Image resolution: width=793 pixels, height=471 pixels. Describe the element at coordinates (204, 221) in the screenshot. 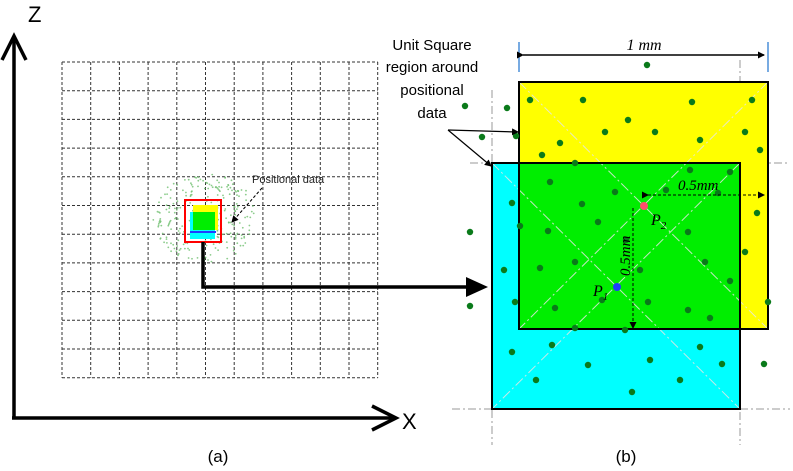

I see `mini-green-overlap` at that location.